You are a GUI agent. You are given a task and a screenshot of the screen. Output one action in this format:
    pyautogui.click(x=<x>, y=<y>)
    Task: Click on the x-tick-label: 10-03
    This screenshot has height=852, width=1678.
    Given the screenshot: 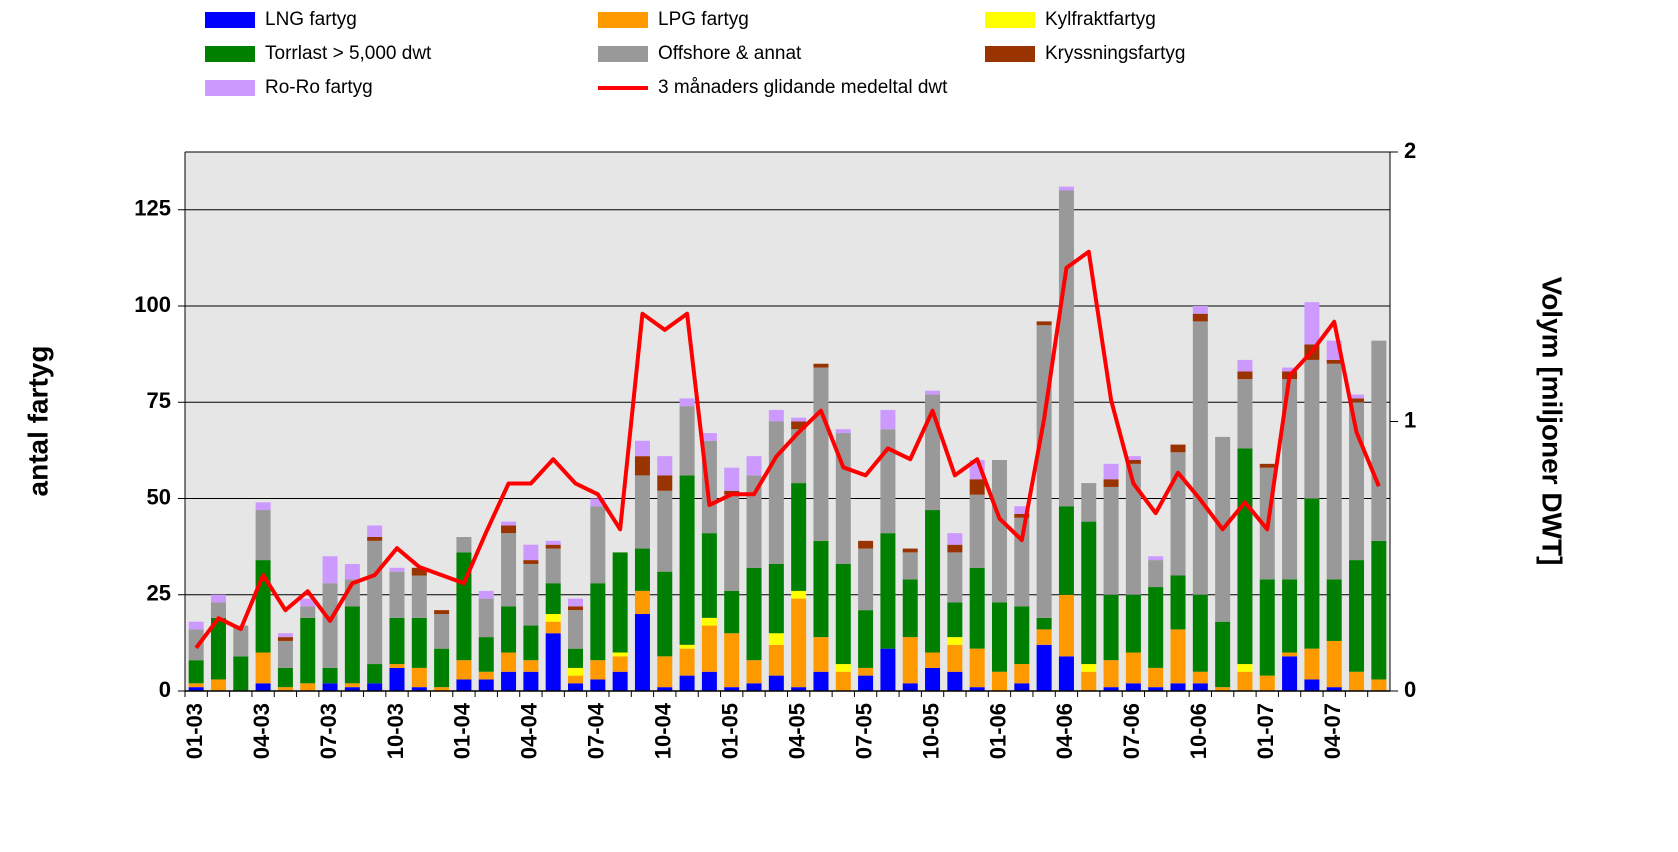 What is the action you would take?
    pyautogui.click(x=395, y=731)
    